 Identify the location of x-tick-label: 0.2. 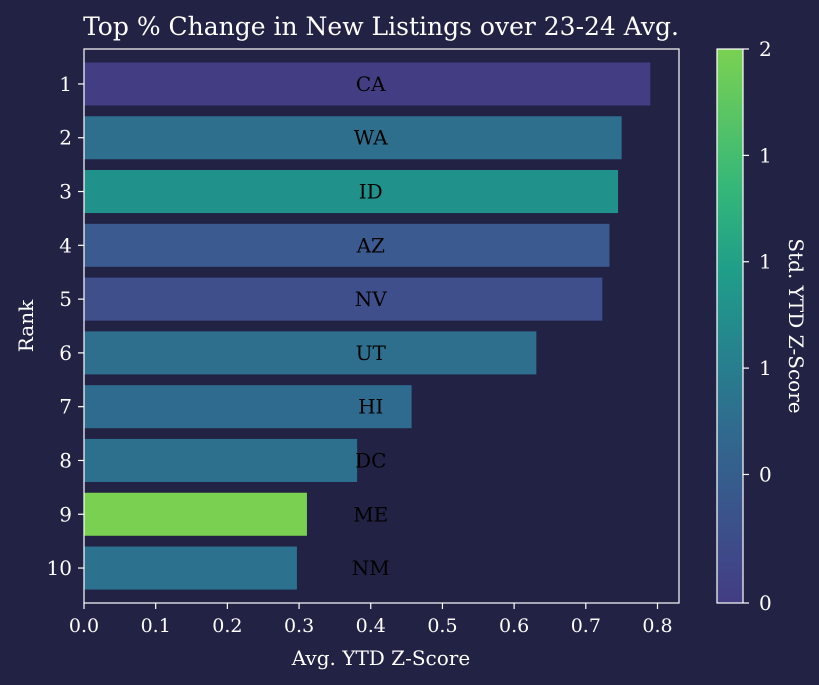
(227, 626).